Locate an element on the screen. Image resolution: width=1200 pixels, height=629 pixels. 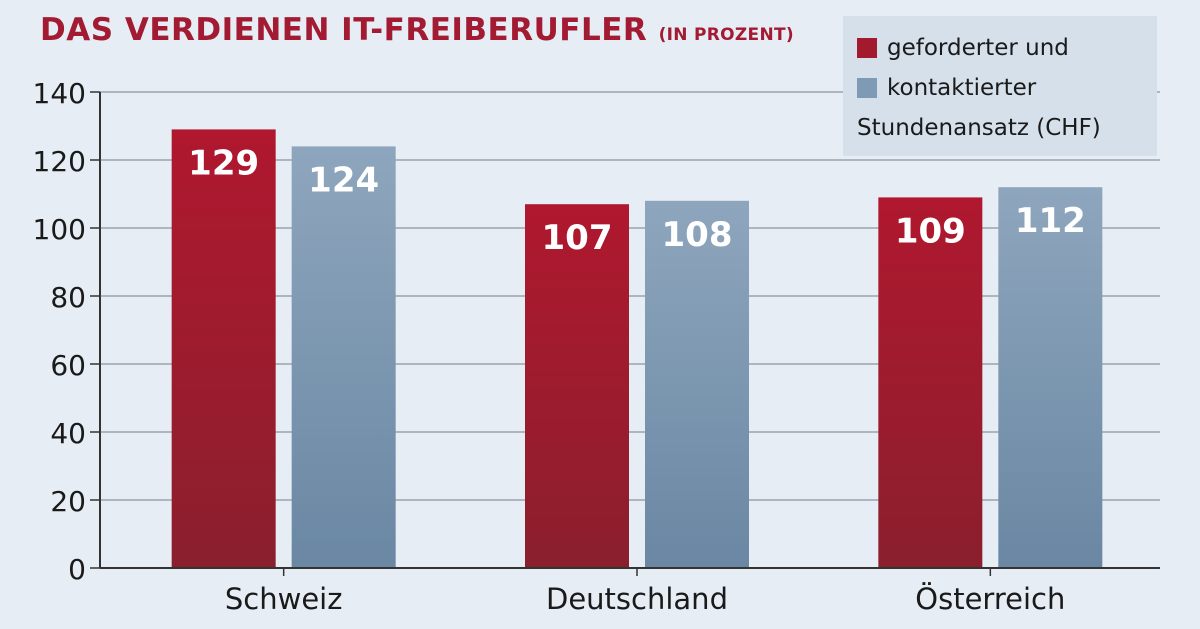
x-tick-label: Schweiz is located at coordinates (284, 599).